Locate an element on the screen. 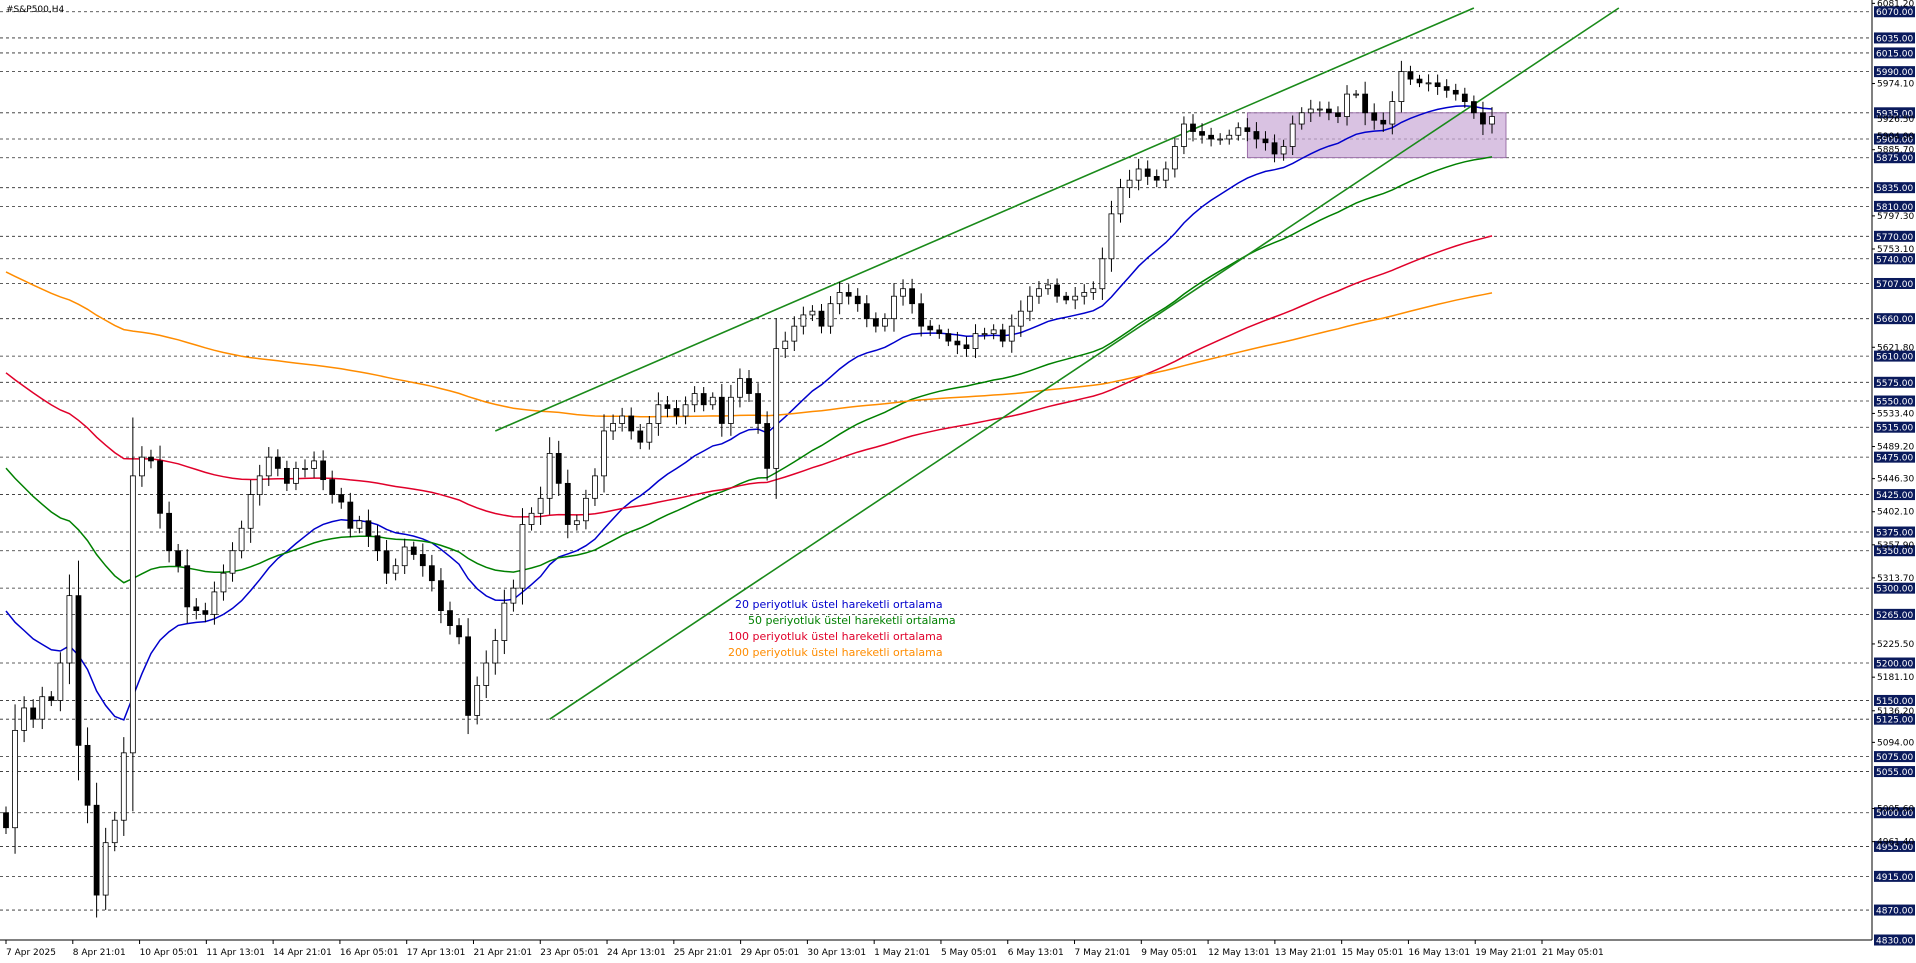 This screenshot has height=963, width=1916. level-label: 5375.00 is located at coordinates (1894, 534).